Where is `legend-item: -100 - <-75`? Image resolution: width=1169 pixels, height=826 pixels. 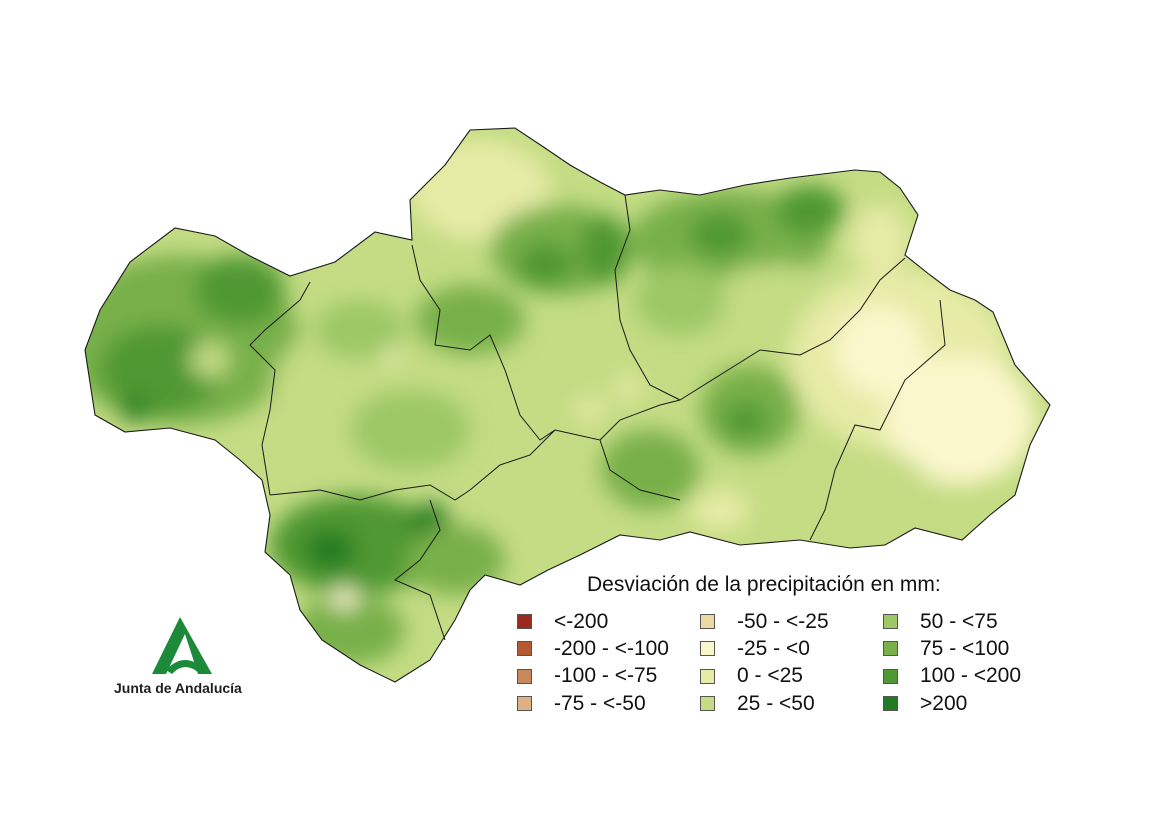
legend-item: -100 - <-75 is located at coordinates (593, 676).